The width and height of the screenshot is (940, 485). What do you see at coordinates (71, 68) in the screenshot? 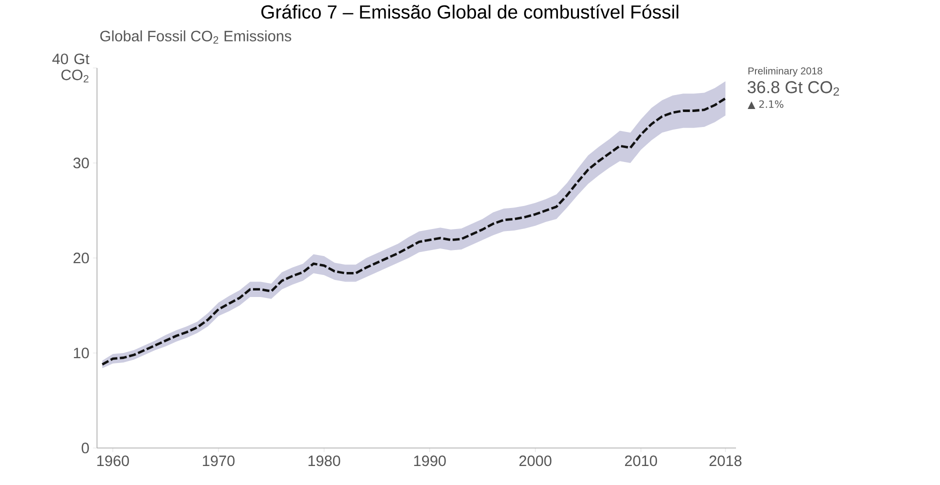
I see `y-tick-label: 40 Gt CO$_{2}$` at bounding box center [71, 68].